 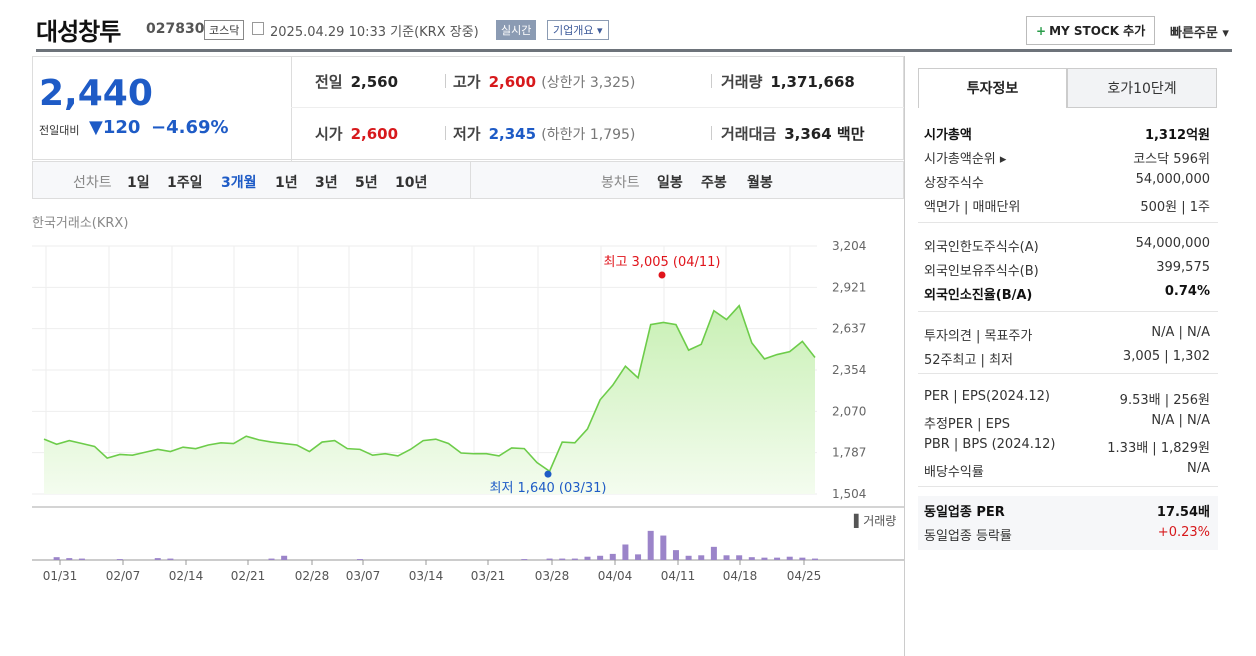 I want to click on info-label: 동일업종 PER, so click(x=964, y=512).